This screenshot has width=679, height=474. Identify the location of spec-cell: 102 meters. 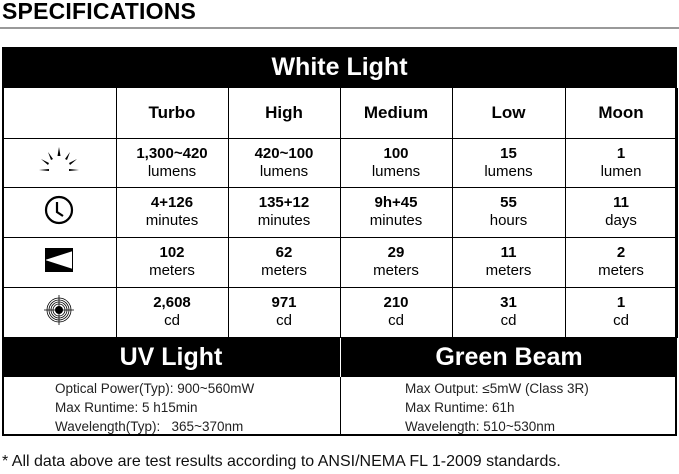
(172, 262).